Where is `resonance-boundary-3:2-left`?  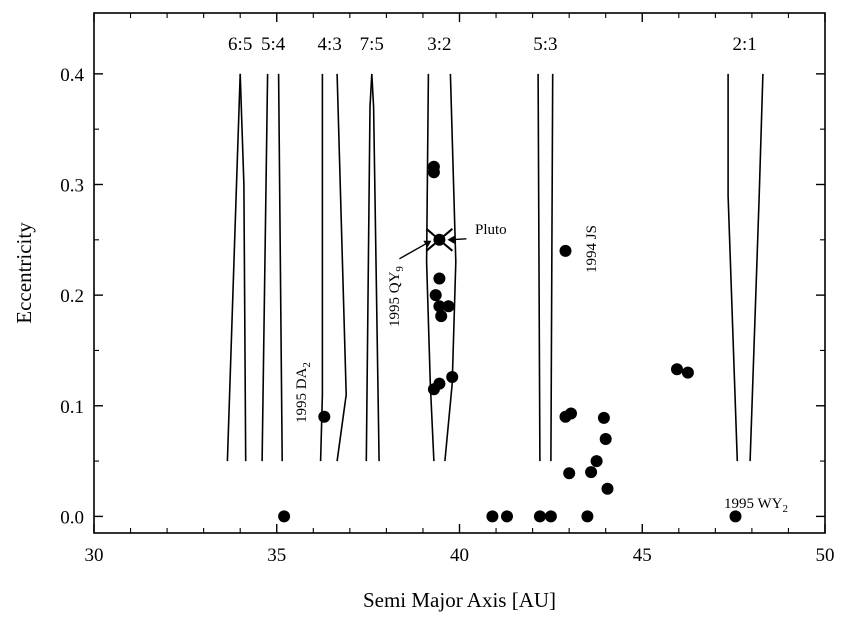 resonance-boundary-3:2-left is located at coordinates (430, 267).